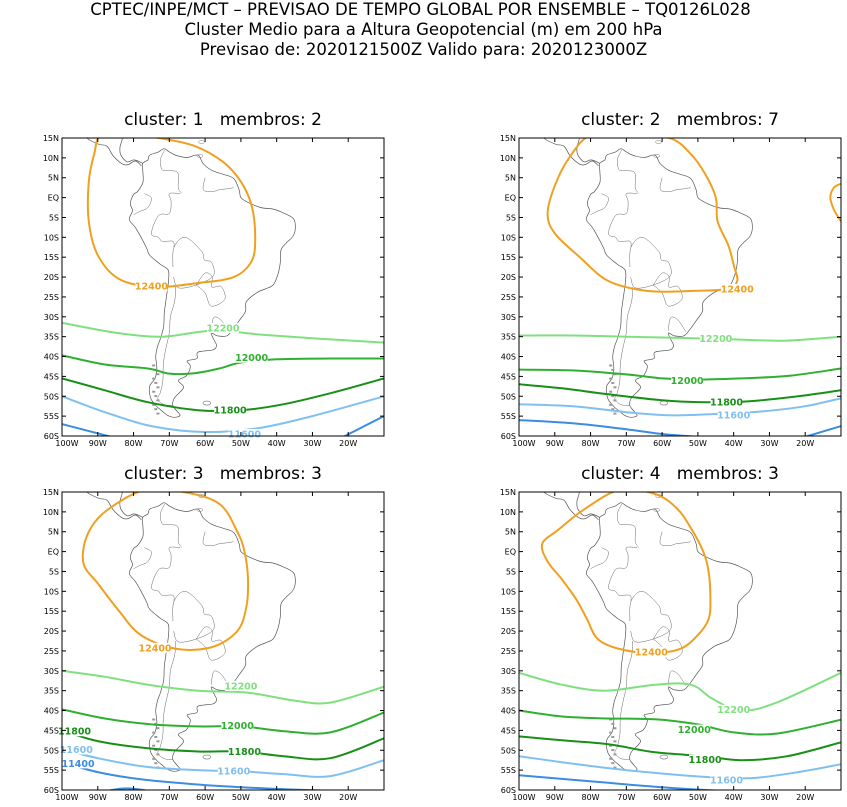 The image size is (847, 807). Describe the element at coordinates (51, 357) in the screenshot. I see `lat-tick-label: 40S` at that location.